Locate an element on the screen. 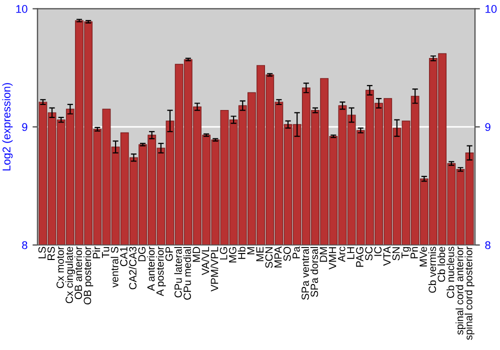 This screenshot has width=500, height=350. x-tick-label: ME is located at coordinates (260, 254).